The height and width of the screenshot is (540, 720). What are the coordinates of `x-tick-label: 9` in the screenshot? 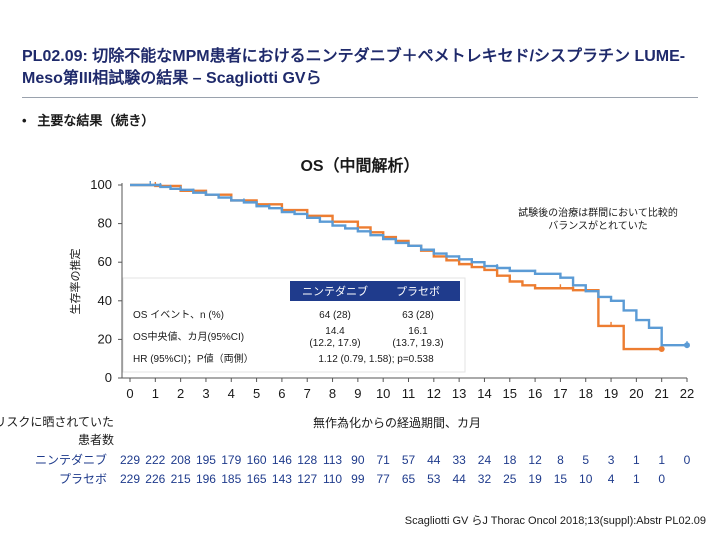 It's located at (357, 393).